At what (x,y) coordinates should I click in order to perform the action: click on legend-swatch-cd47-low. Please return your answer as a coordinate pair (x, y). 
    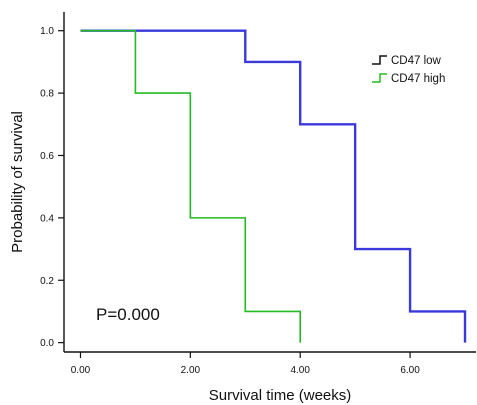
    Looking at the image, I should click on (379, 60).